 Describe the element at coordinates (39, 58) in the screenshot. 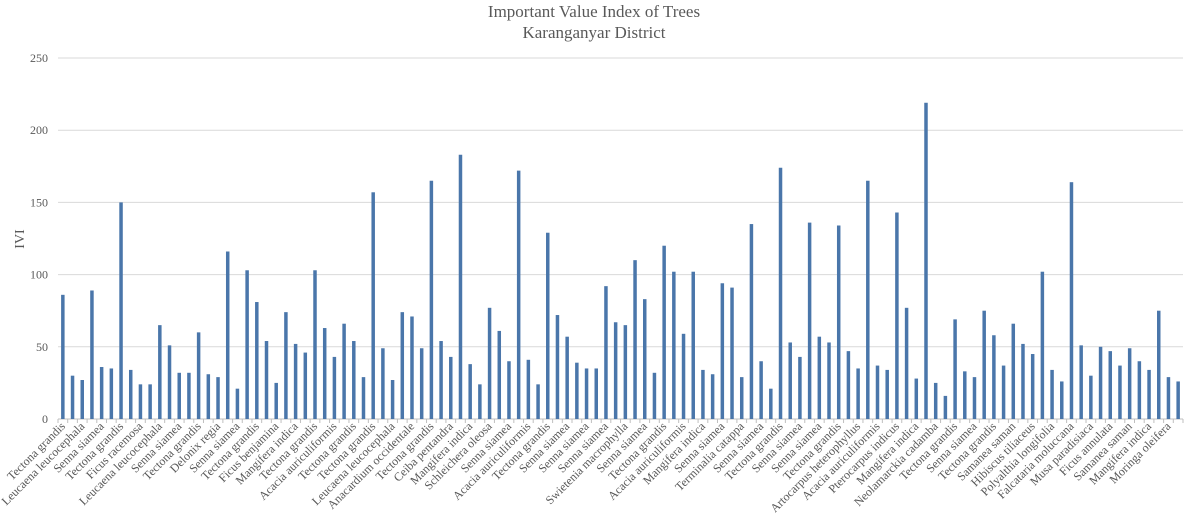

I see `y-tick-label: 250` at that location.